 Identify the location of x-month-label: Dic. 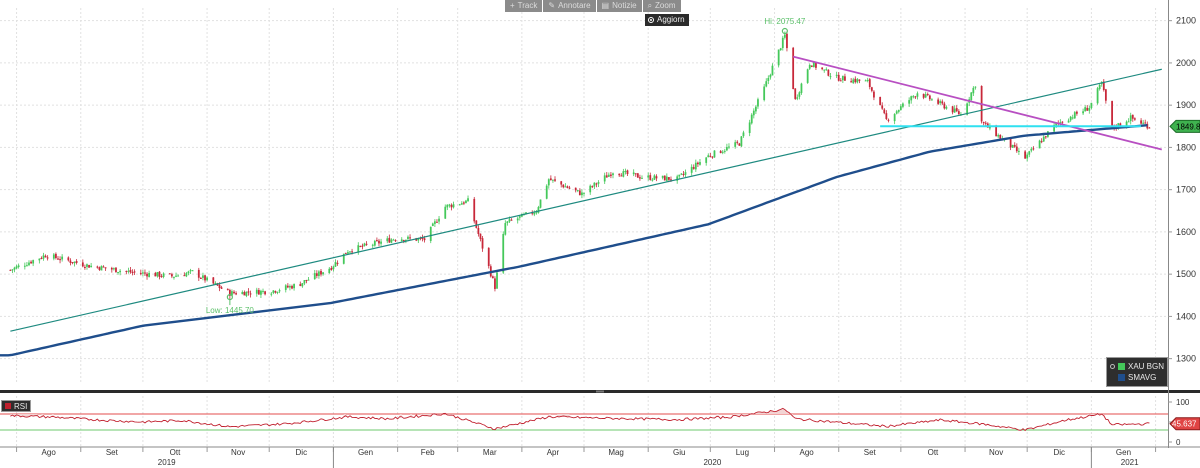
(1059, 452).